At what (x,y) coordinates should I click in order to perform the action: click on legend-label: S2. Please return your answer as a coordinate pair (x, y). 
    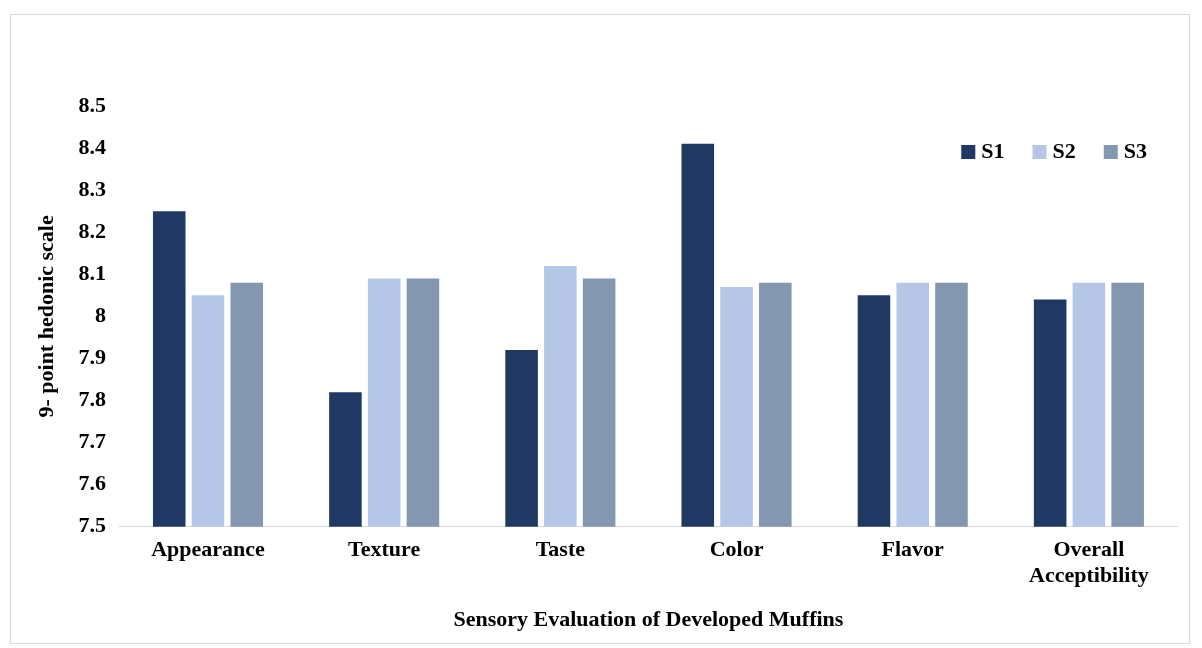
    Looking at the image, I should click on (1064, 150).